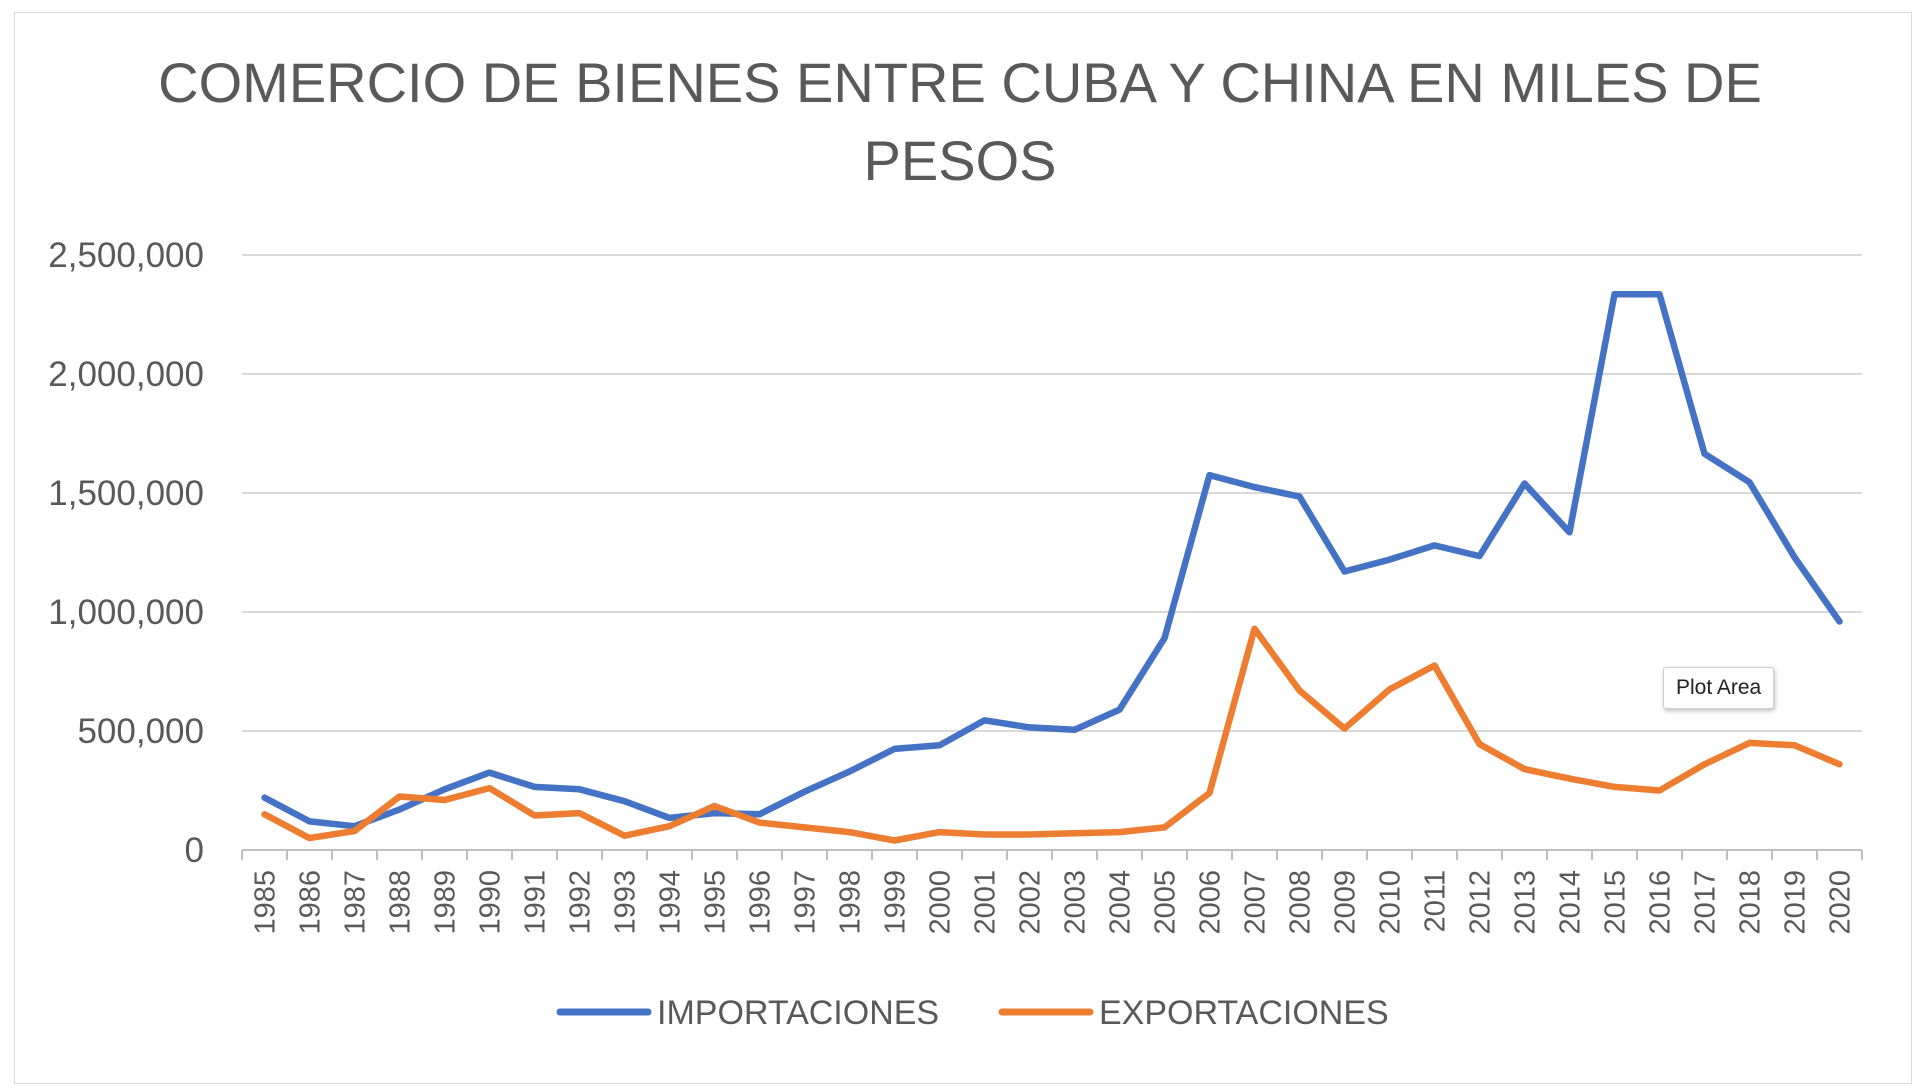 Image resolution: width=1920 pixels, height=1088 pixels. Describe the element at coordinates (126, 612) in the screenshot. I see `y-tick-label: 1,000,000` at that location.